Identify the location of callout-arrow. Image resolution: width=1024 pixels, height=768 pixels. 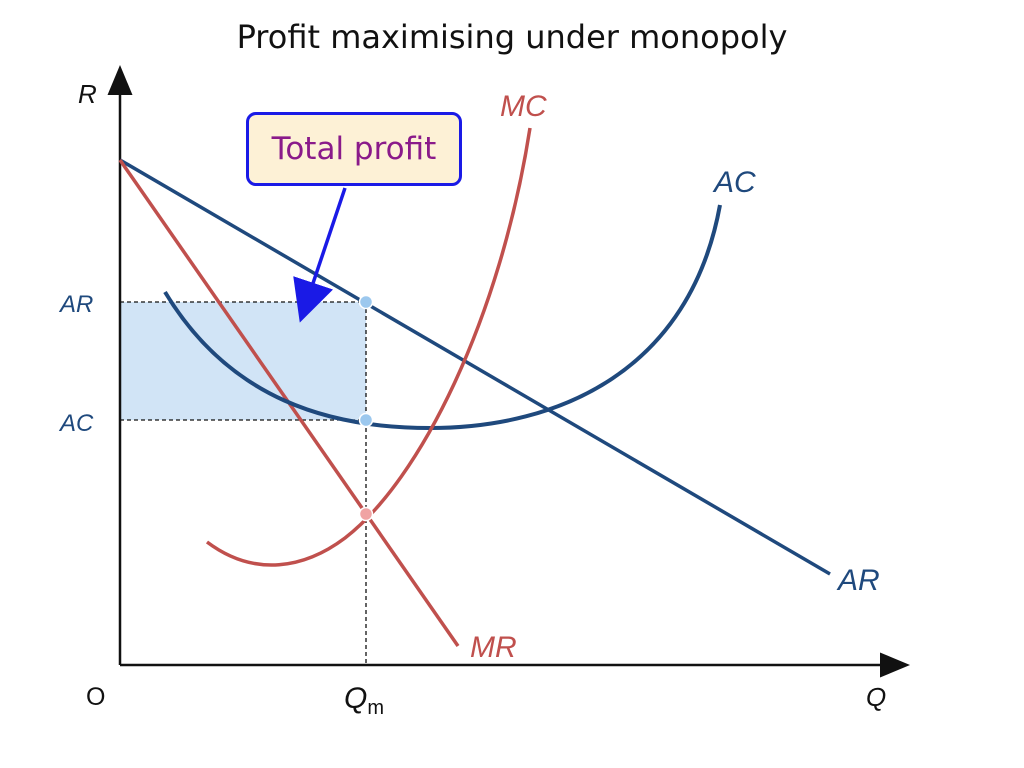
(320, 255).